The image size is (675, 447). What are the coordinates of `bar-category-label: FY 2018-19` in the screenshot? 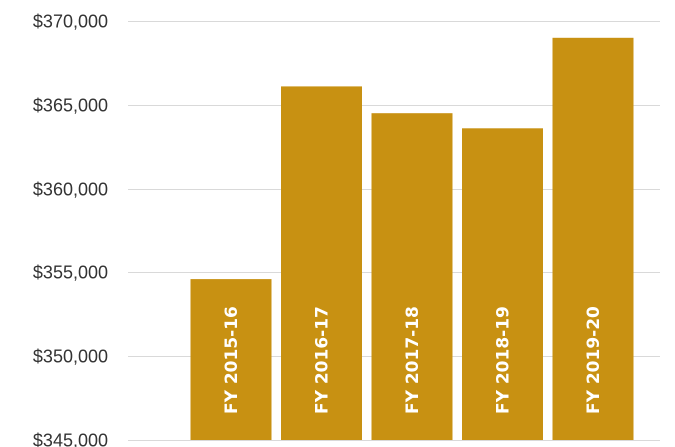 It's located at (504, 360).